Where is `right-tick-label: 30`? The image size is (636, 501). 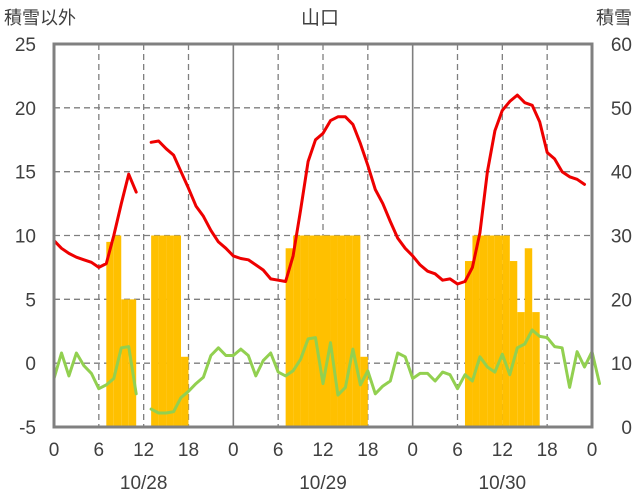
right-tick-label: 30 is located at coordinates (621, 237).